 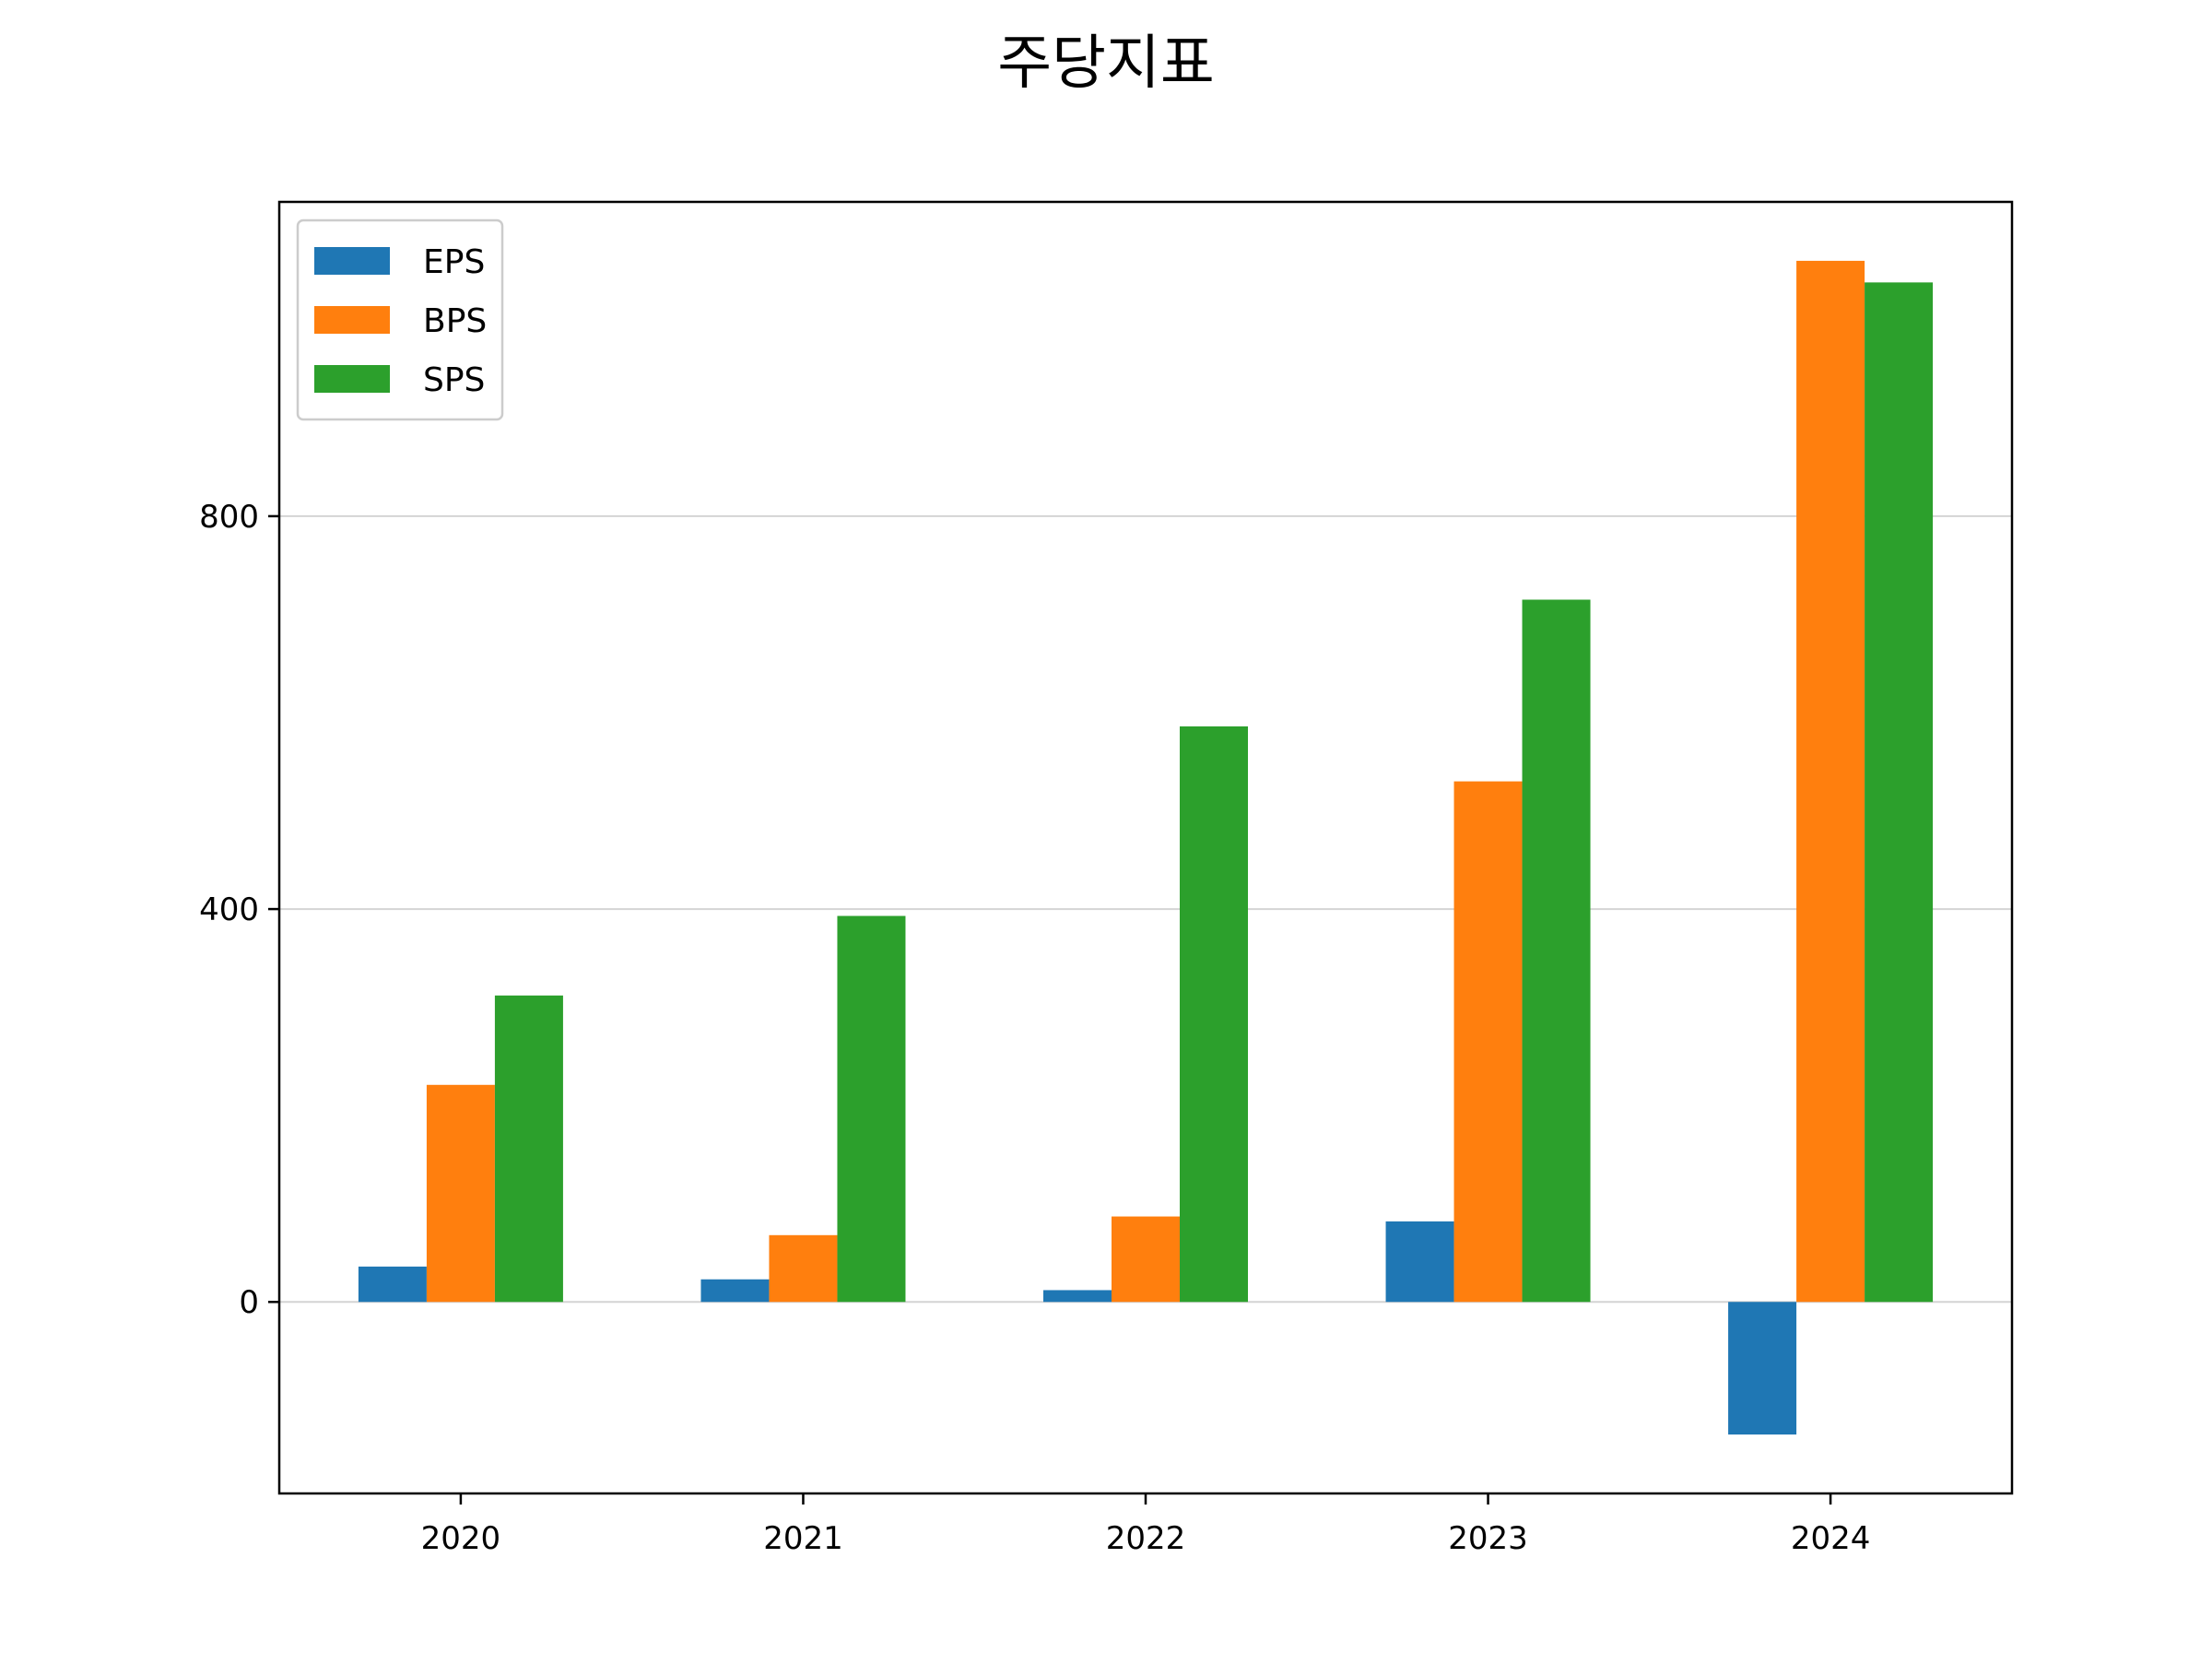 What do you see at coordinates (803, 1538) in the screenshot?
I see `x-tick-label: 2021` at bounding box center [803, 1538].